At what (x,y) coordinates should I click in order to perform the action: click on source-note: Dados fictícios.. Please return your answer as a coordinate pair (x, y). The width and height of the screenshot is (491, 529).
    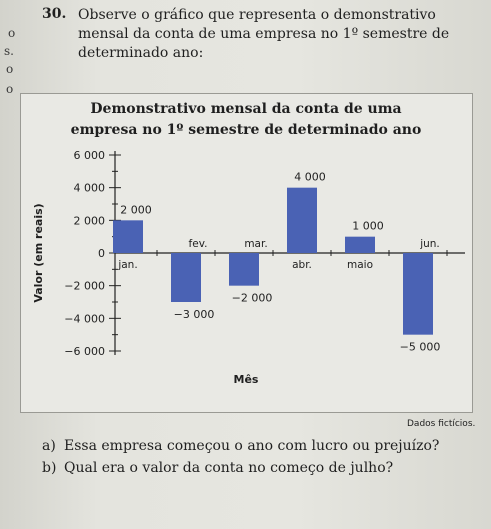
    Looking at the image, I should click on (441, 424).